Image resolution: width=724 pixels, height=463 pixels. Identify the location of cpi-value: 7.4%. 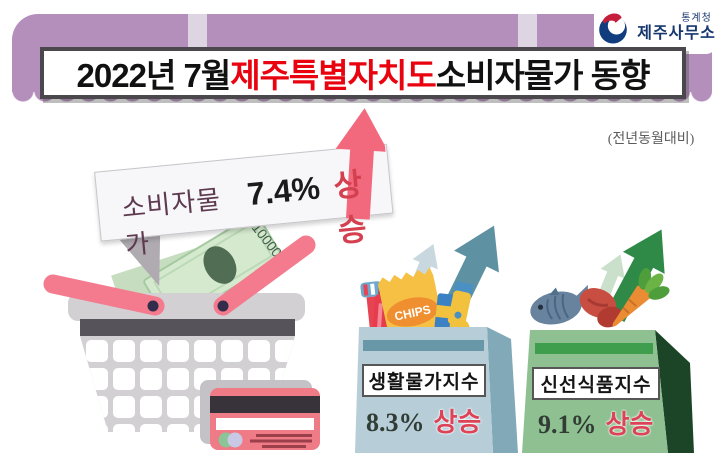
(283, 191).